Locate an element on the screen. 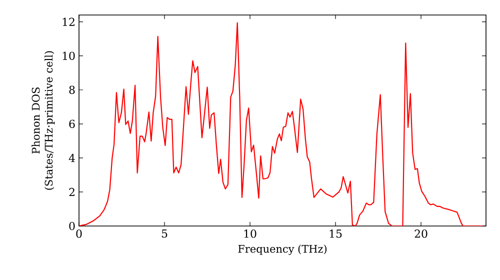 This screenshot has width=500, height=280. x-tick-label: 10 is located at coordinates (250, 234).